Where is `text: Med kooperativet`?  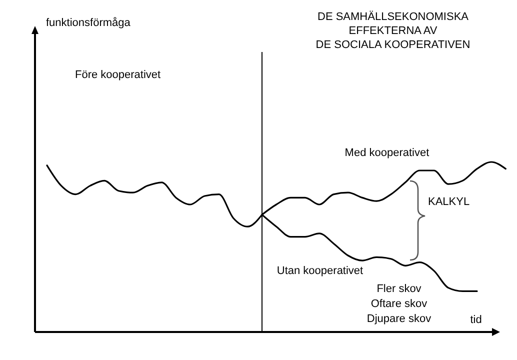 text: Med kooperativet is located at coordinates (387, 153).